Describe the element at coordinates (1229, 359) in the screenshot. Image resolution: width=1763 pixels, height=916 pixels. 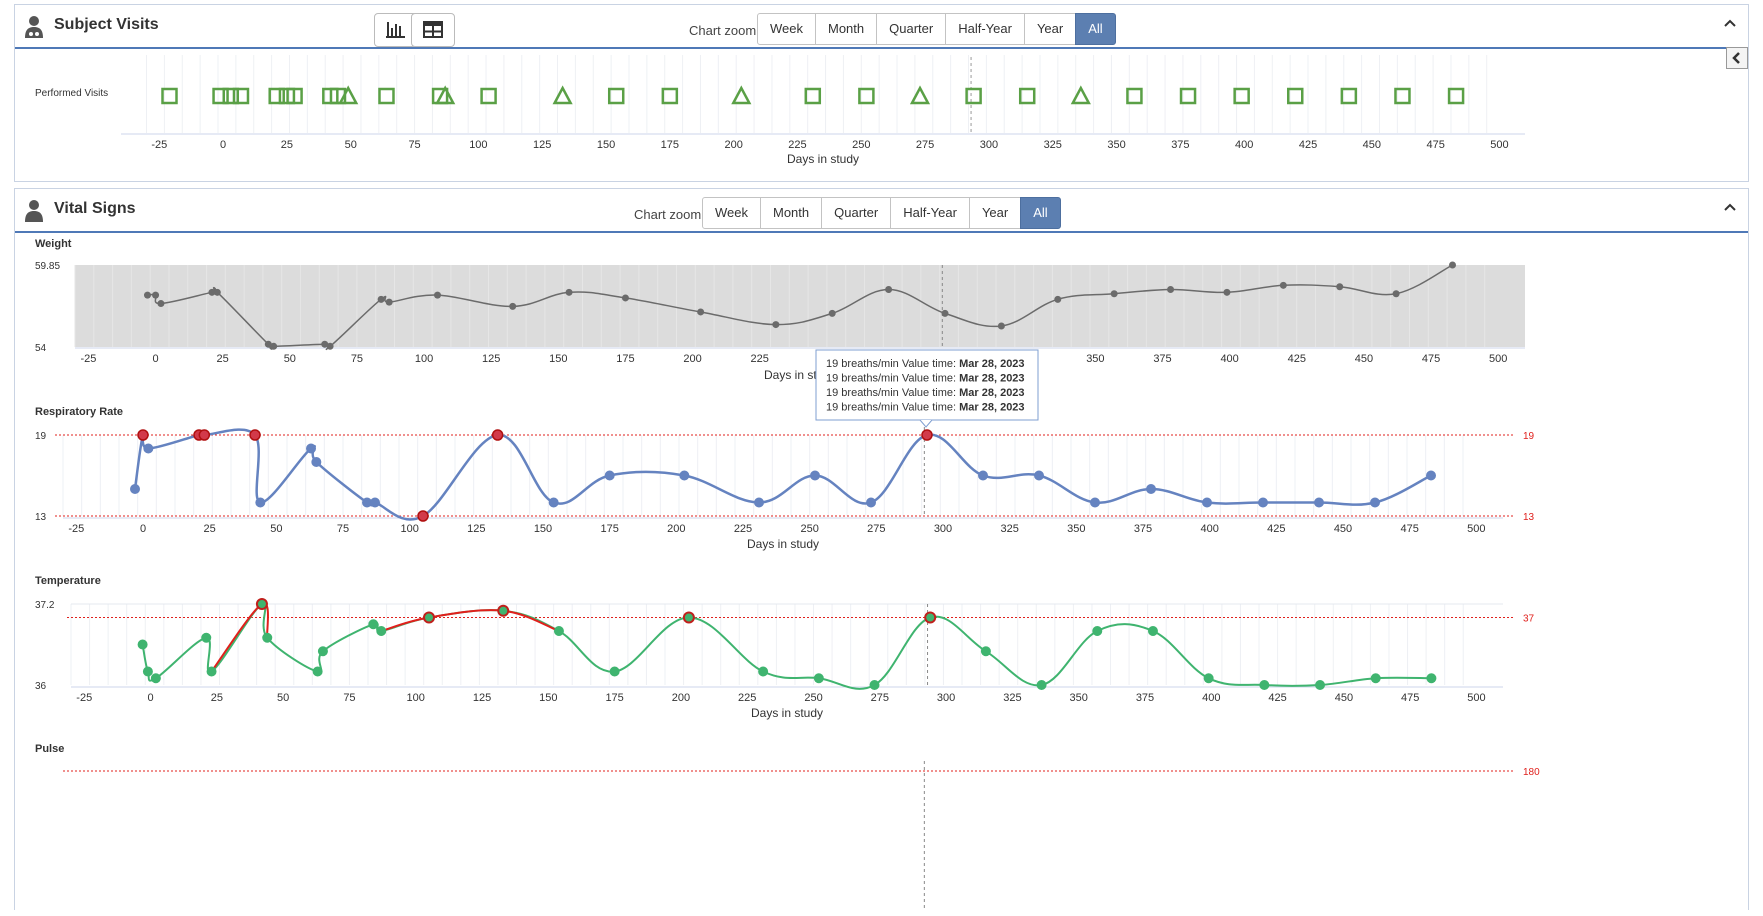
I see `weight-x-tick-label: 400` at that location.